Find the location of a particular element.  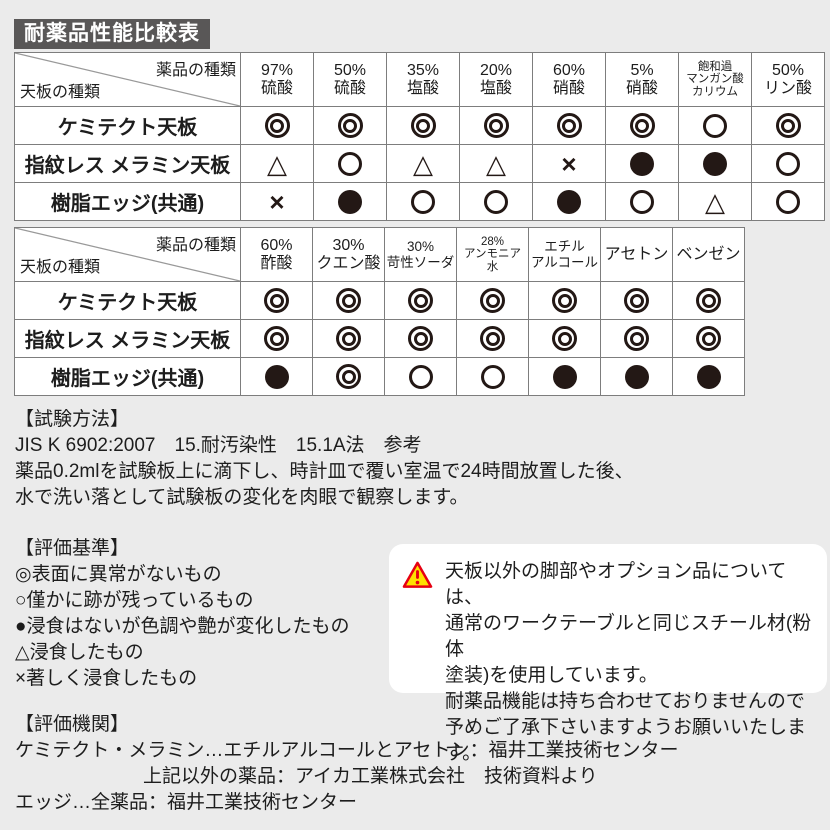

column-header-chemical: 50% リン酸 is located at coordinates (788, 79).